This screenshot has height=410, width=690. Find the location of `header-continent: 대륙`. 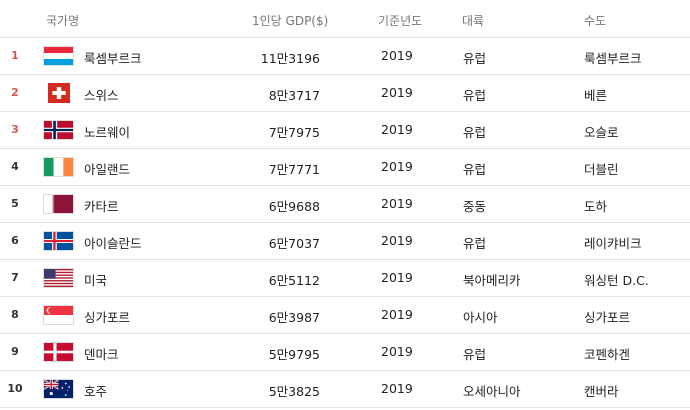

header-continent: 대륙 is located at coordinates (473, 21).